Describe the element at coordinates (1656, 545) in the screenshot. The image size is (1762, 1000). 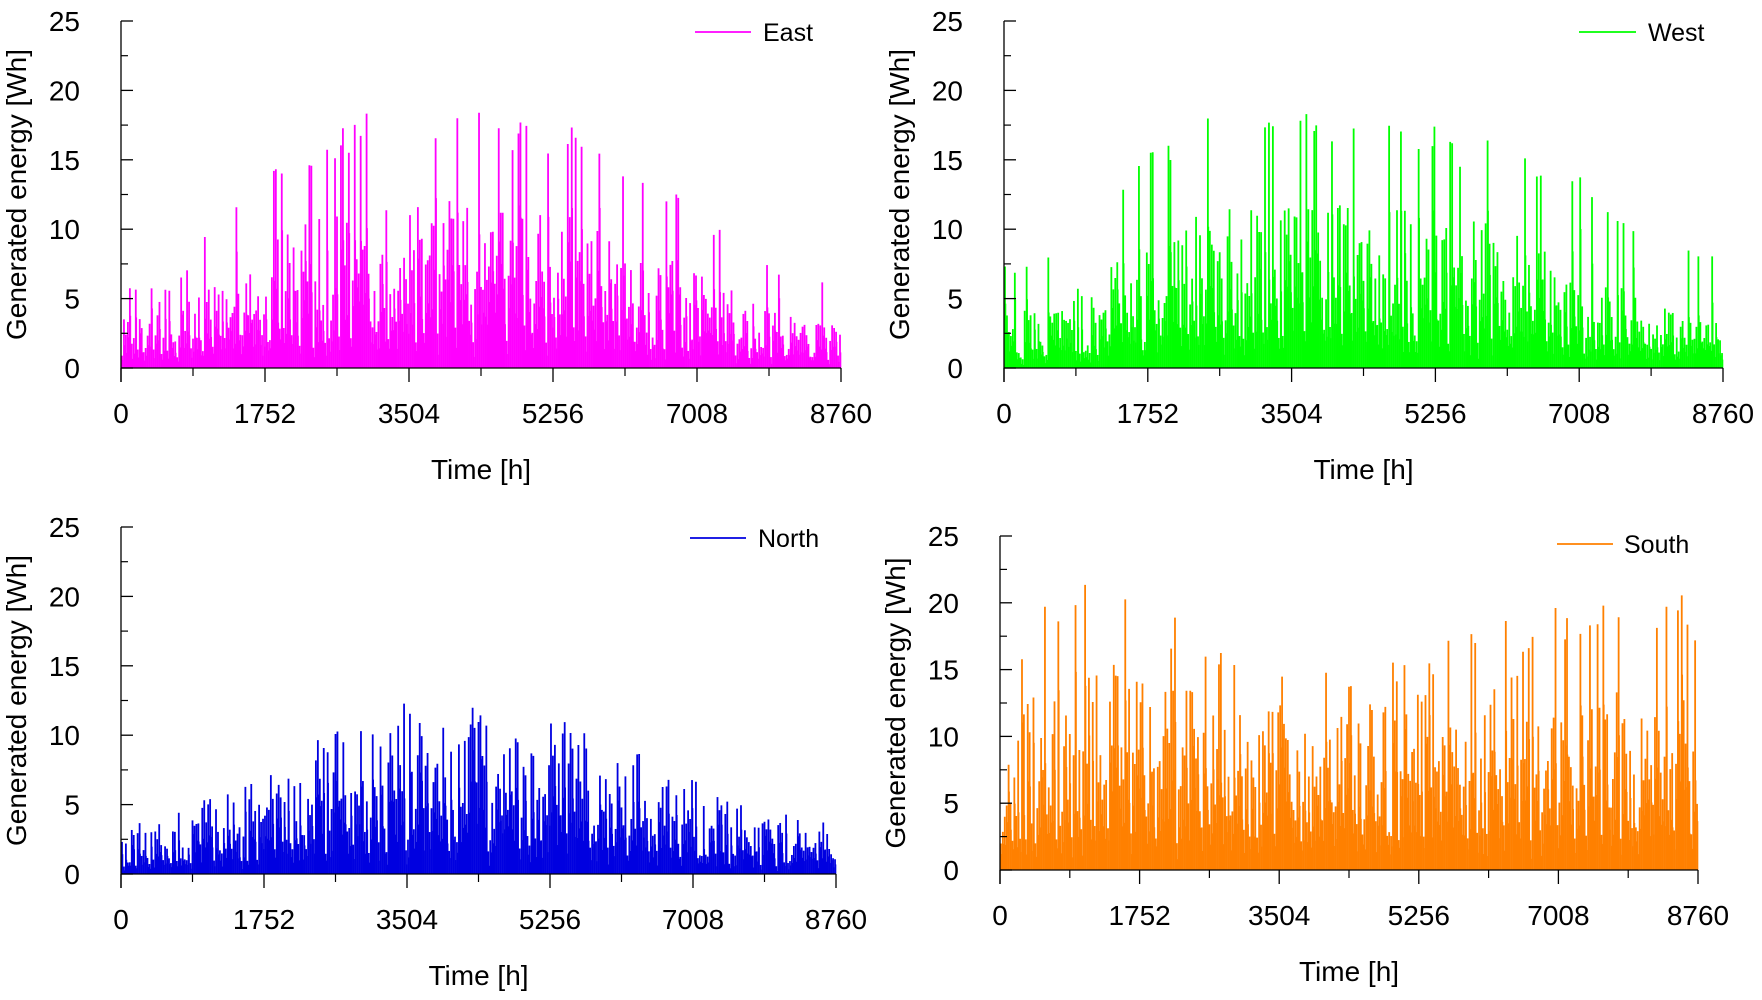
I see `legend-label: South` at that location.